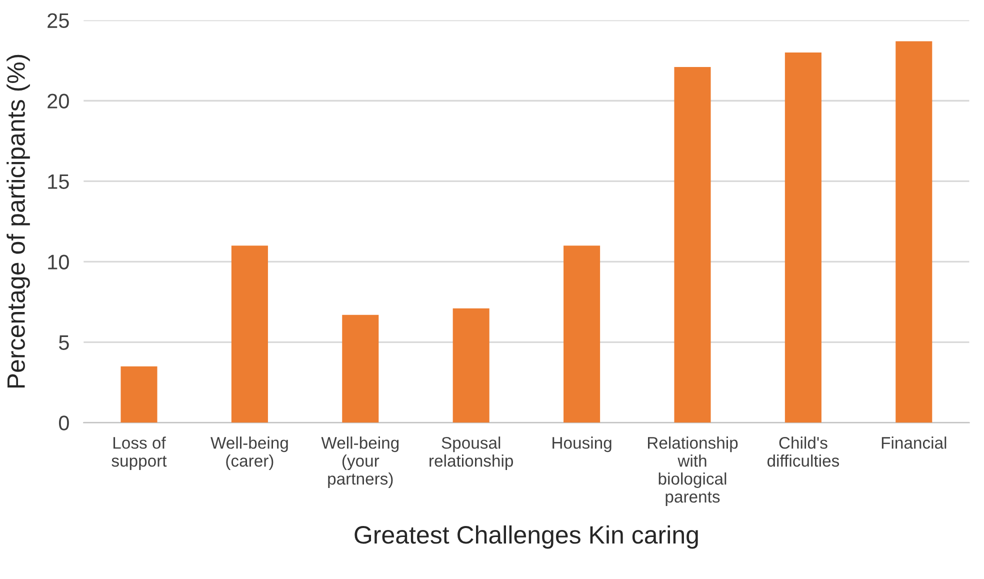 The height and width of the screenshot is (579, 984). Describe the element at coordinates (914, 442) in the screenshot. I see `x-tick-label: Financial` at that location.